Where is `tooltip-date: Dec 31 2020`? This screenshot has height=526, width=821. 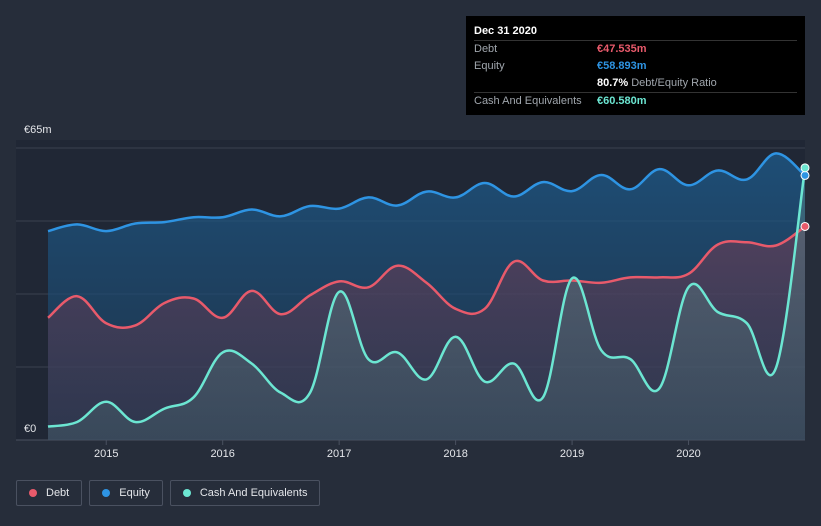 tooltip-date: Dec 31 2020 is located at coordinates (505, 31).